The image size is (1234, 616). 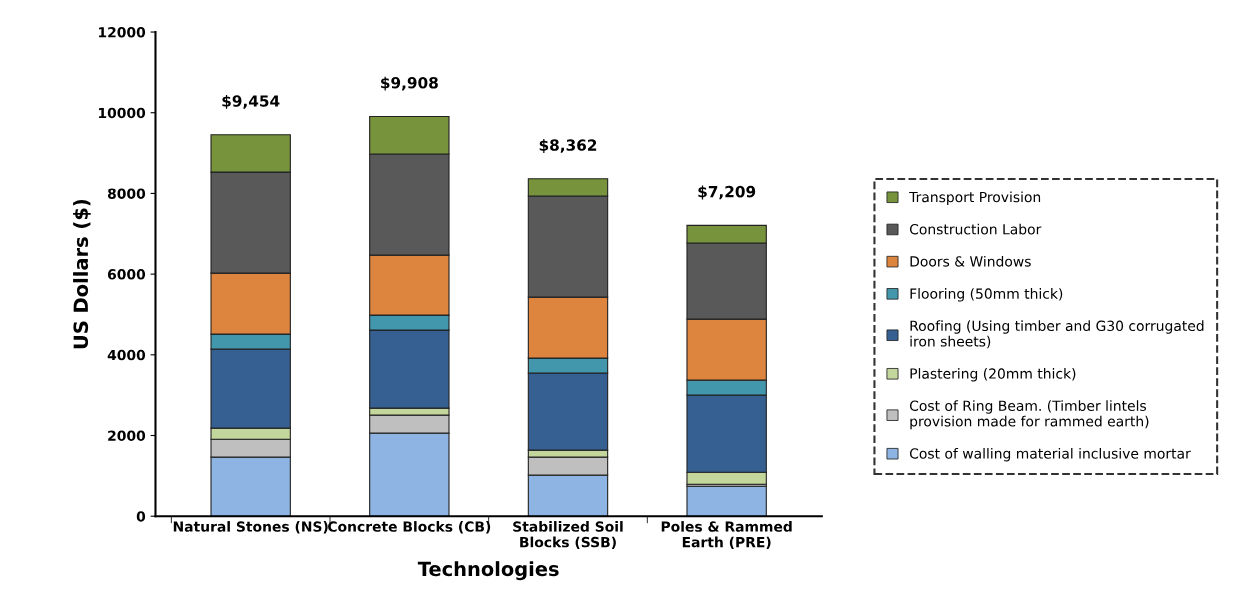 What do you see at coordinates (975, 229) in the screenshot?
I see `legend-label: Construction Labor` at bounding box center [975, 229].